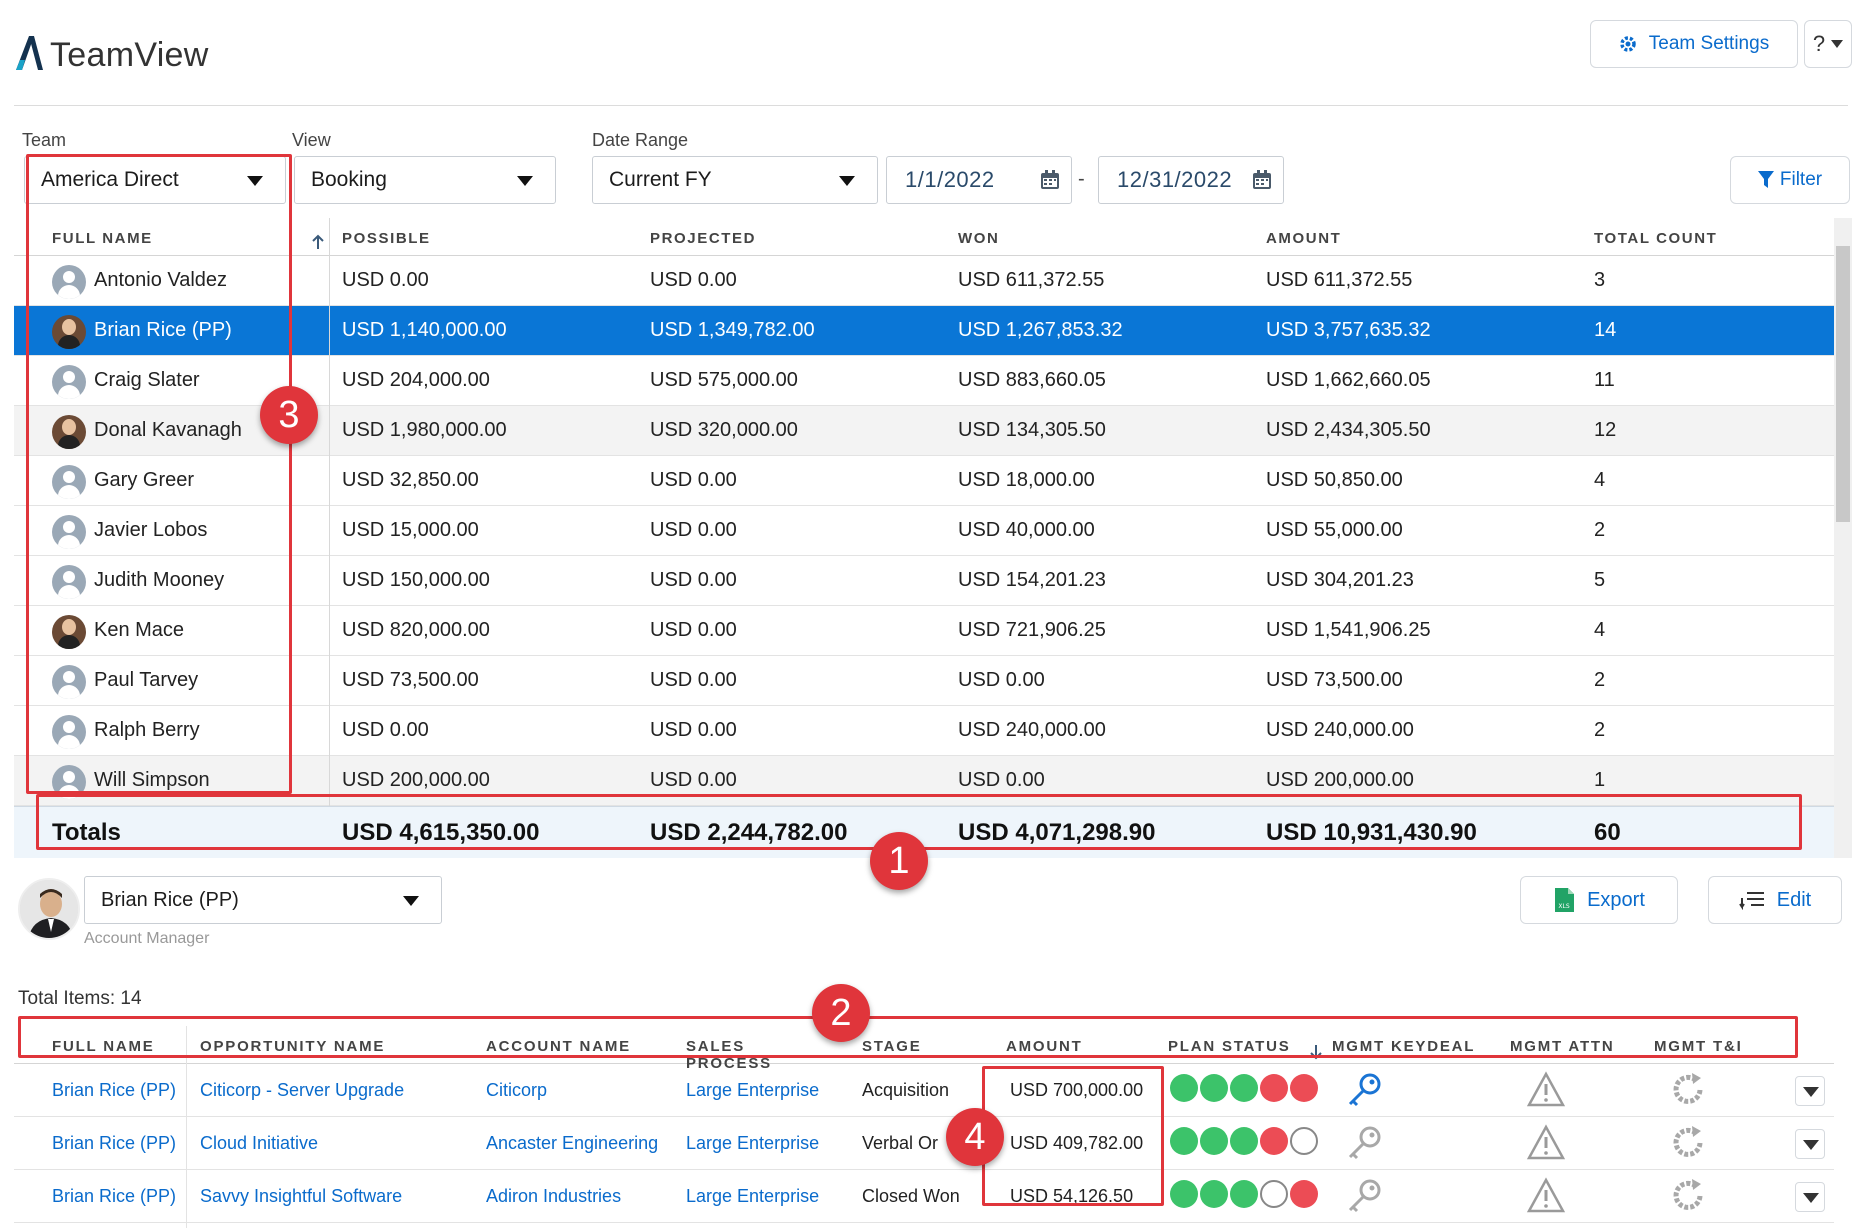  I want to click on account-name-link: Adiron Industries, so click(554, 1196).